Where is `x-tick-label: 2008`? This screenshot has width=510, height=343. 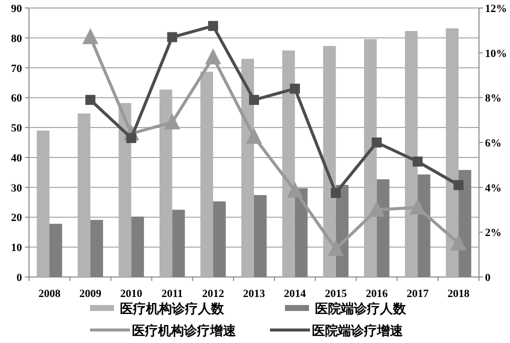
x-tick-label: 2008 is located at coordinates (49, 294).